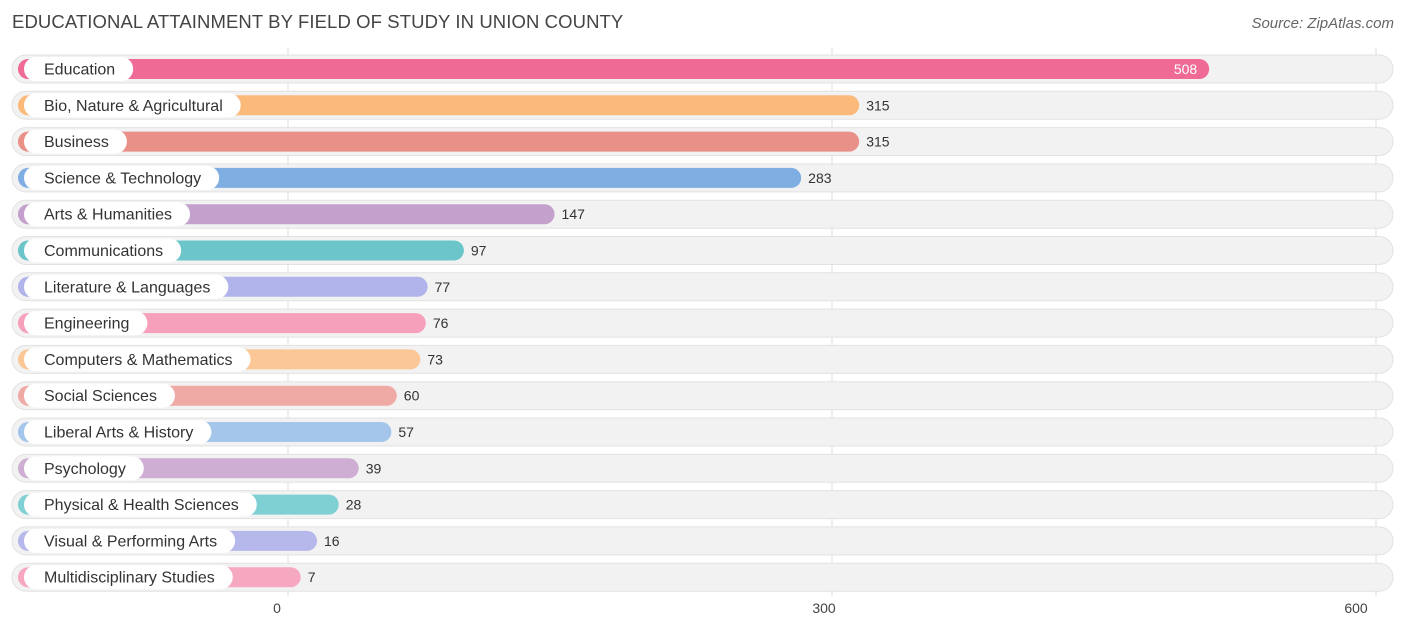 The width and height of the screenshot is (1406, 631). I want to click on value-label: 508, so click(1186, 69).